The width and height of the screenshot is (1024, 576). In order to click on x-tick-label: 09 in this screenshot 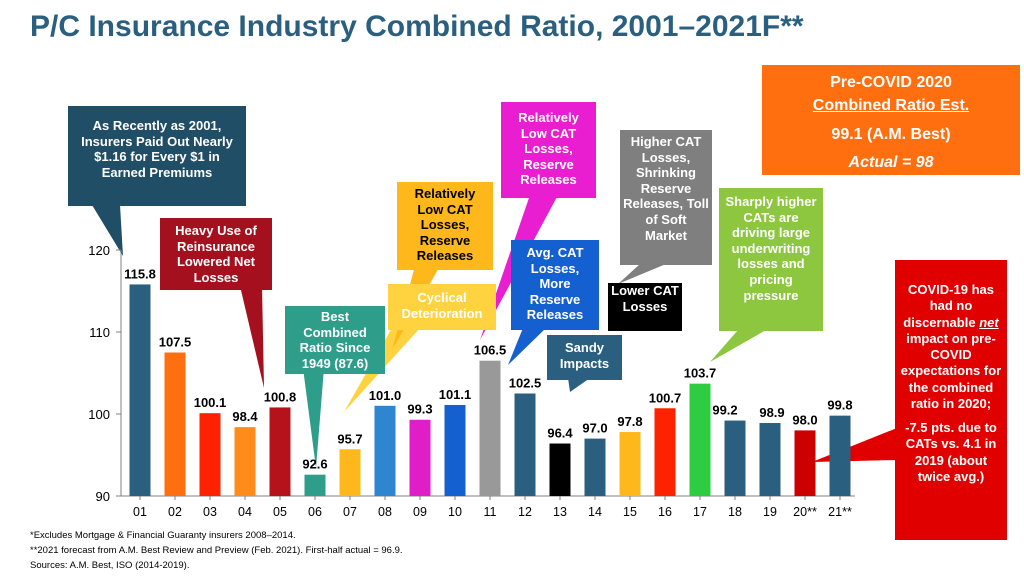, I will do `click(420, 512)`.